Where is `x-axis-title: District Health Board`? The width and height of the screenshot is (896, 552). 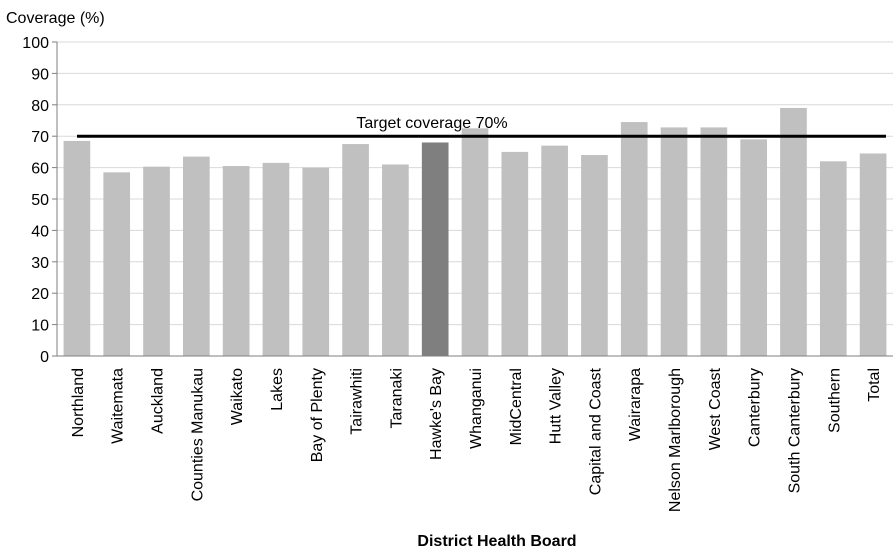 x-axis-title: District Health Board is located at coordinates (496, 541).